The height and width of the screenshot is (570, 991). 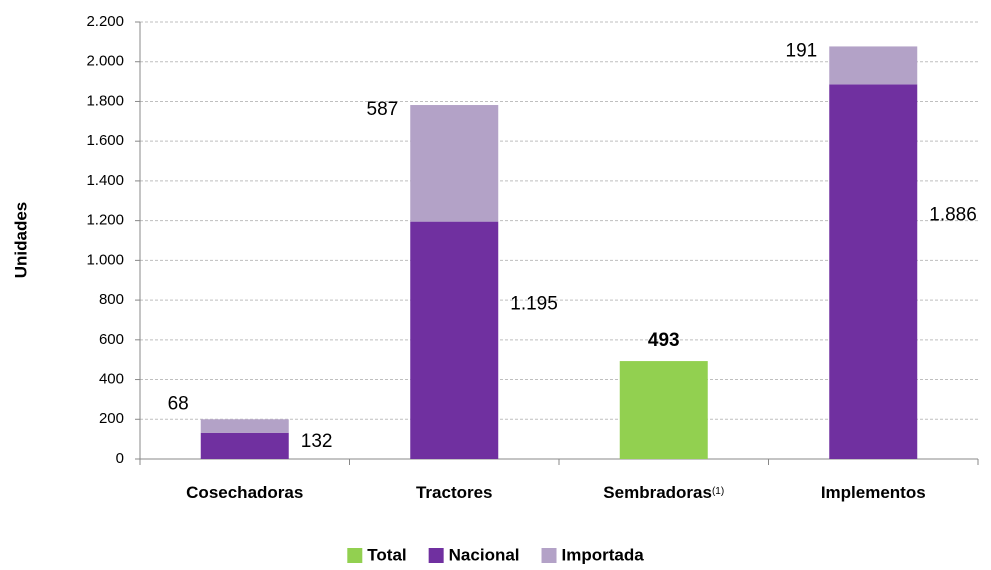 I want to click on y-tick-label: 1.000, so click(x=105, y=259).